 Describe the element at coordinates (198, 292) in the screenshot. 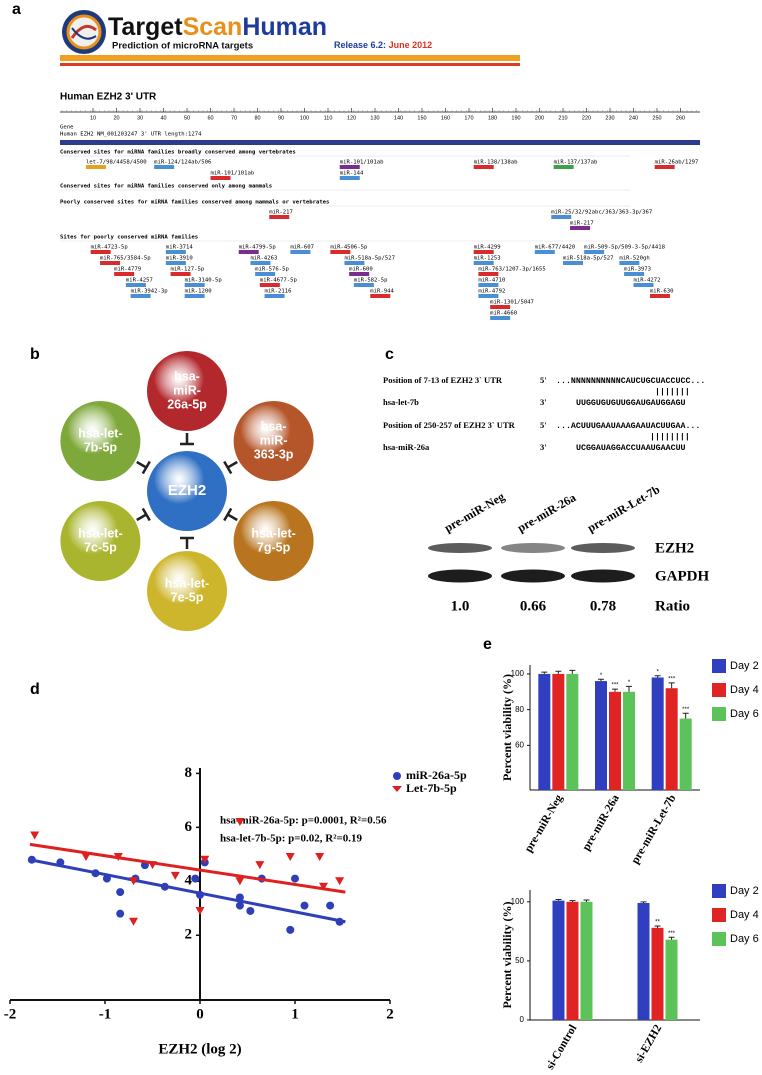

I see `site-label: miR-1200` at that location.